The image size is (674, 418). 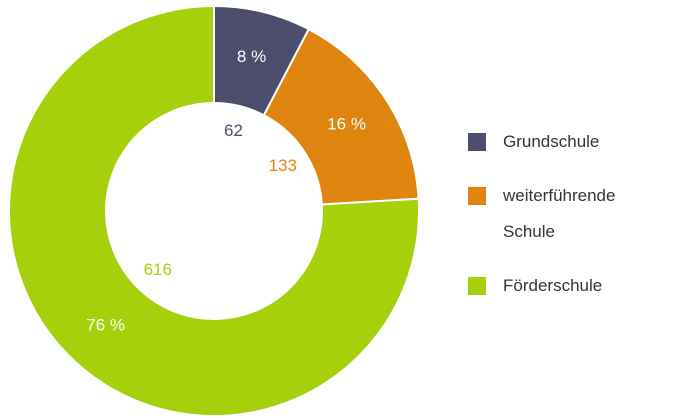 I want to click on legend-item: Förderschule, so click(x=565, y=286).